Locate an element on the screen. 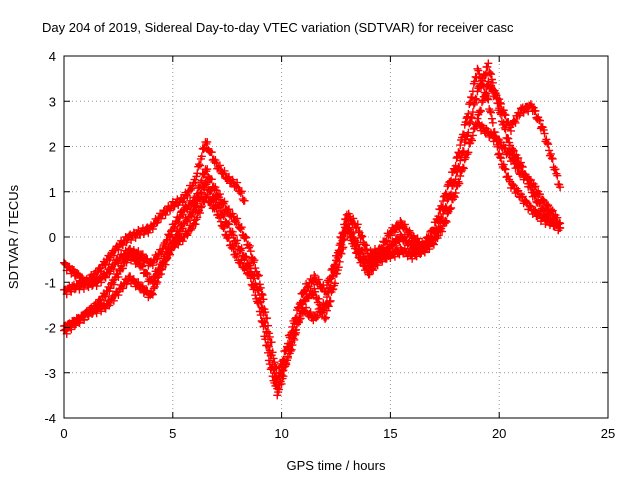  x-tick-label: 20 is located at coordinates (499, 433).